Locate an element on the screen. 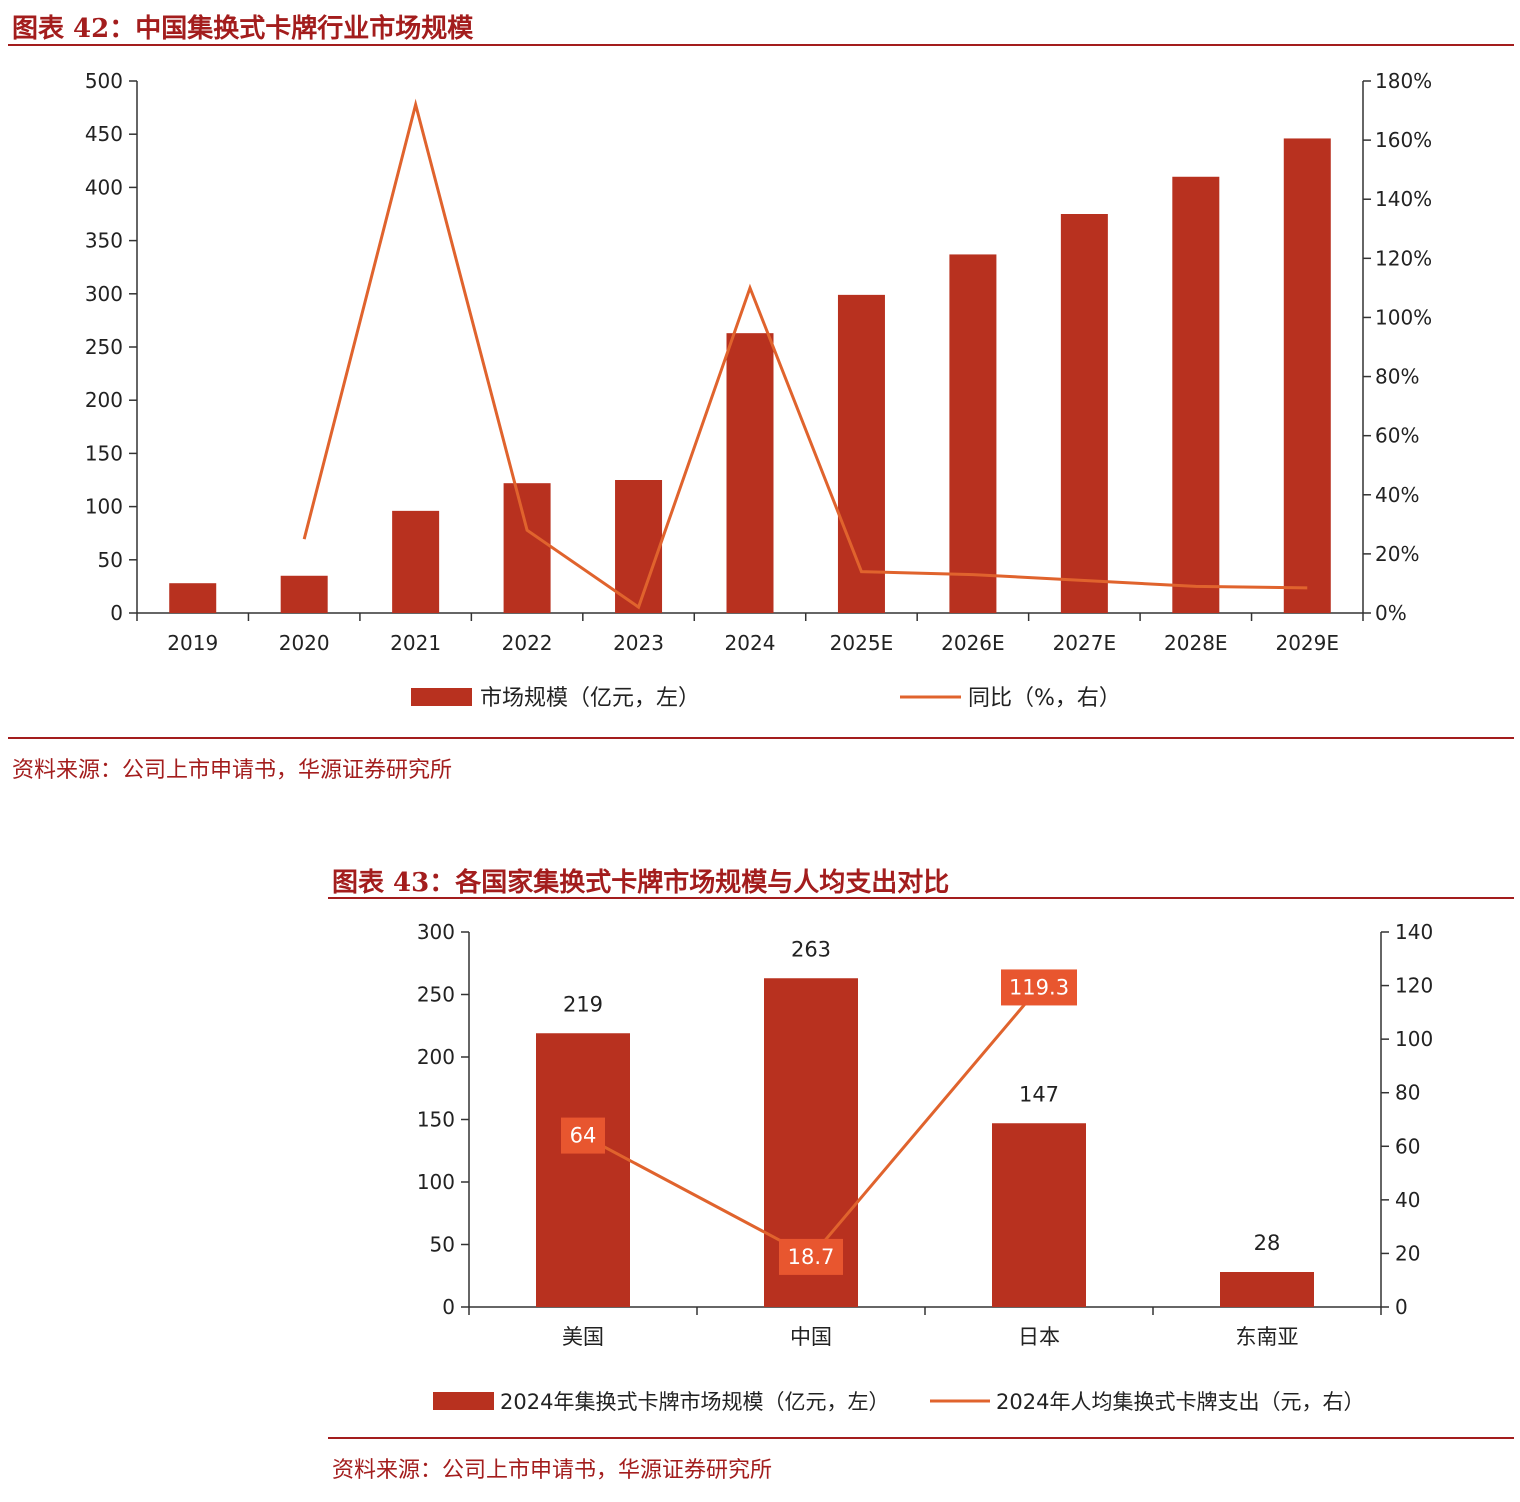  x-axis-category-label: 美国 is located at coordinates (583, 1337).